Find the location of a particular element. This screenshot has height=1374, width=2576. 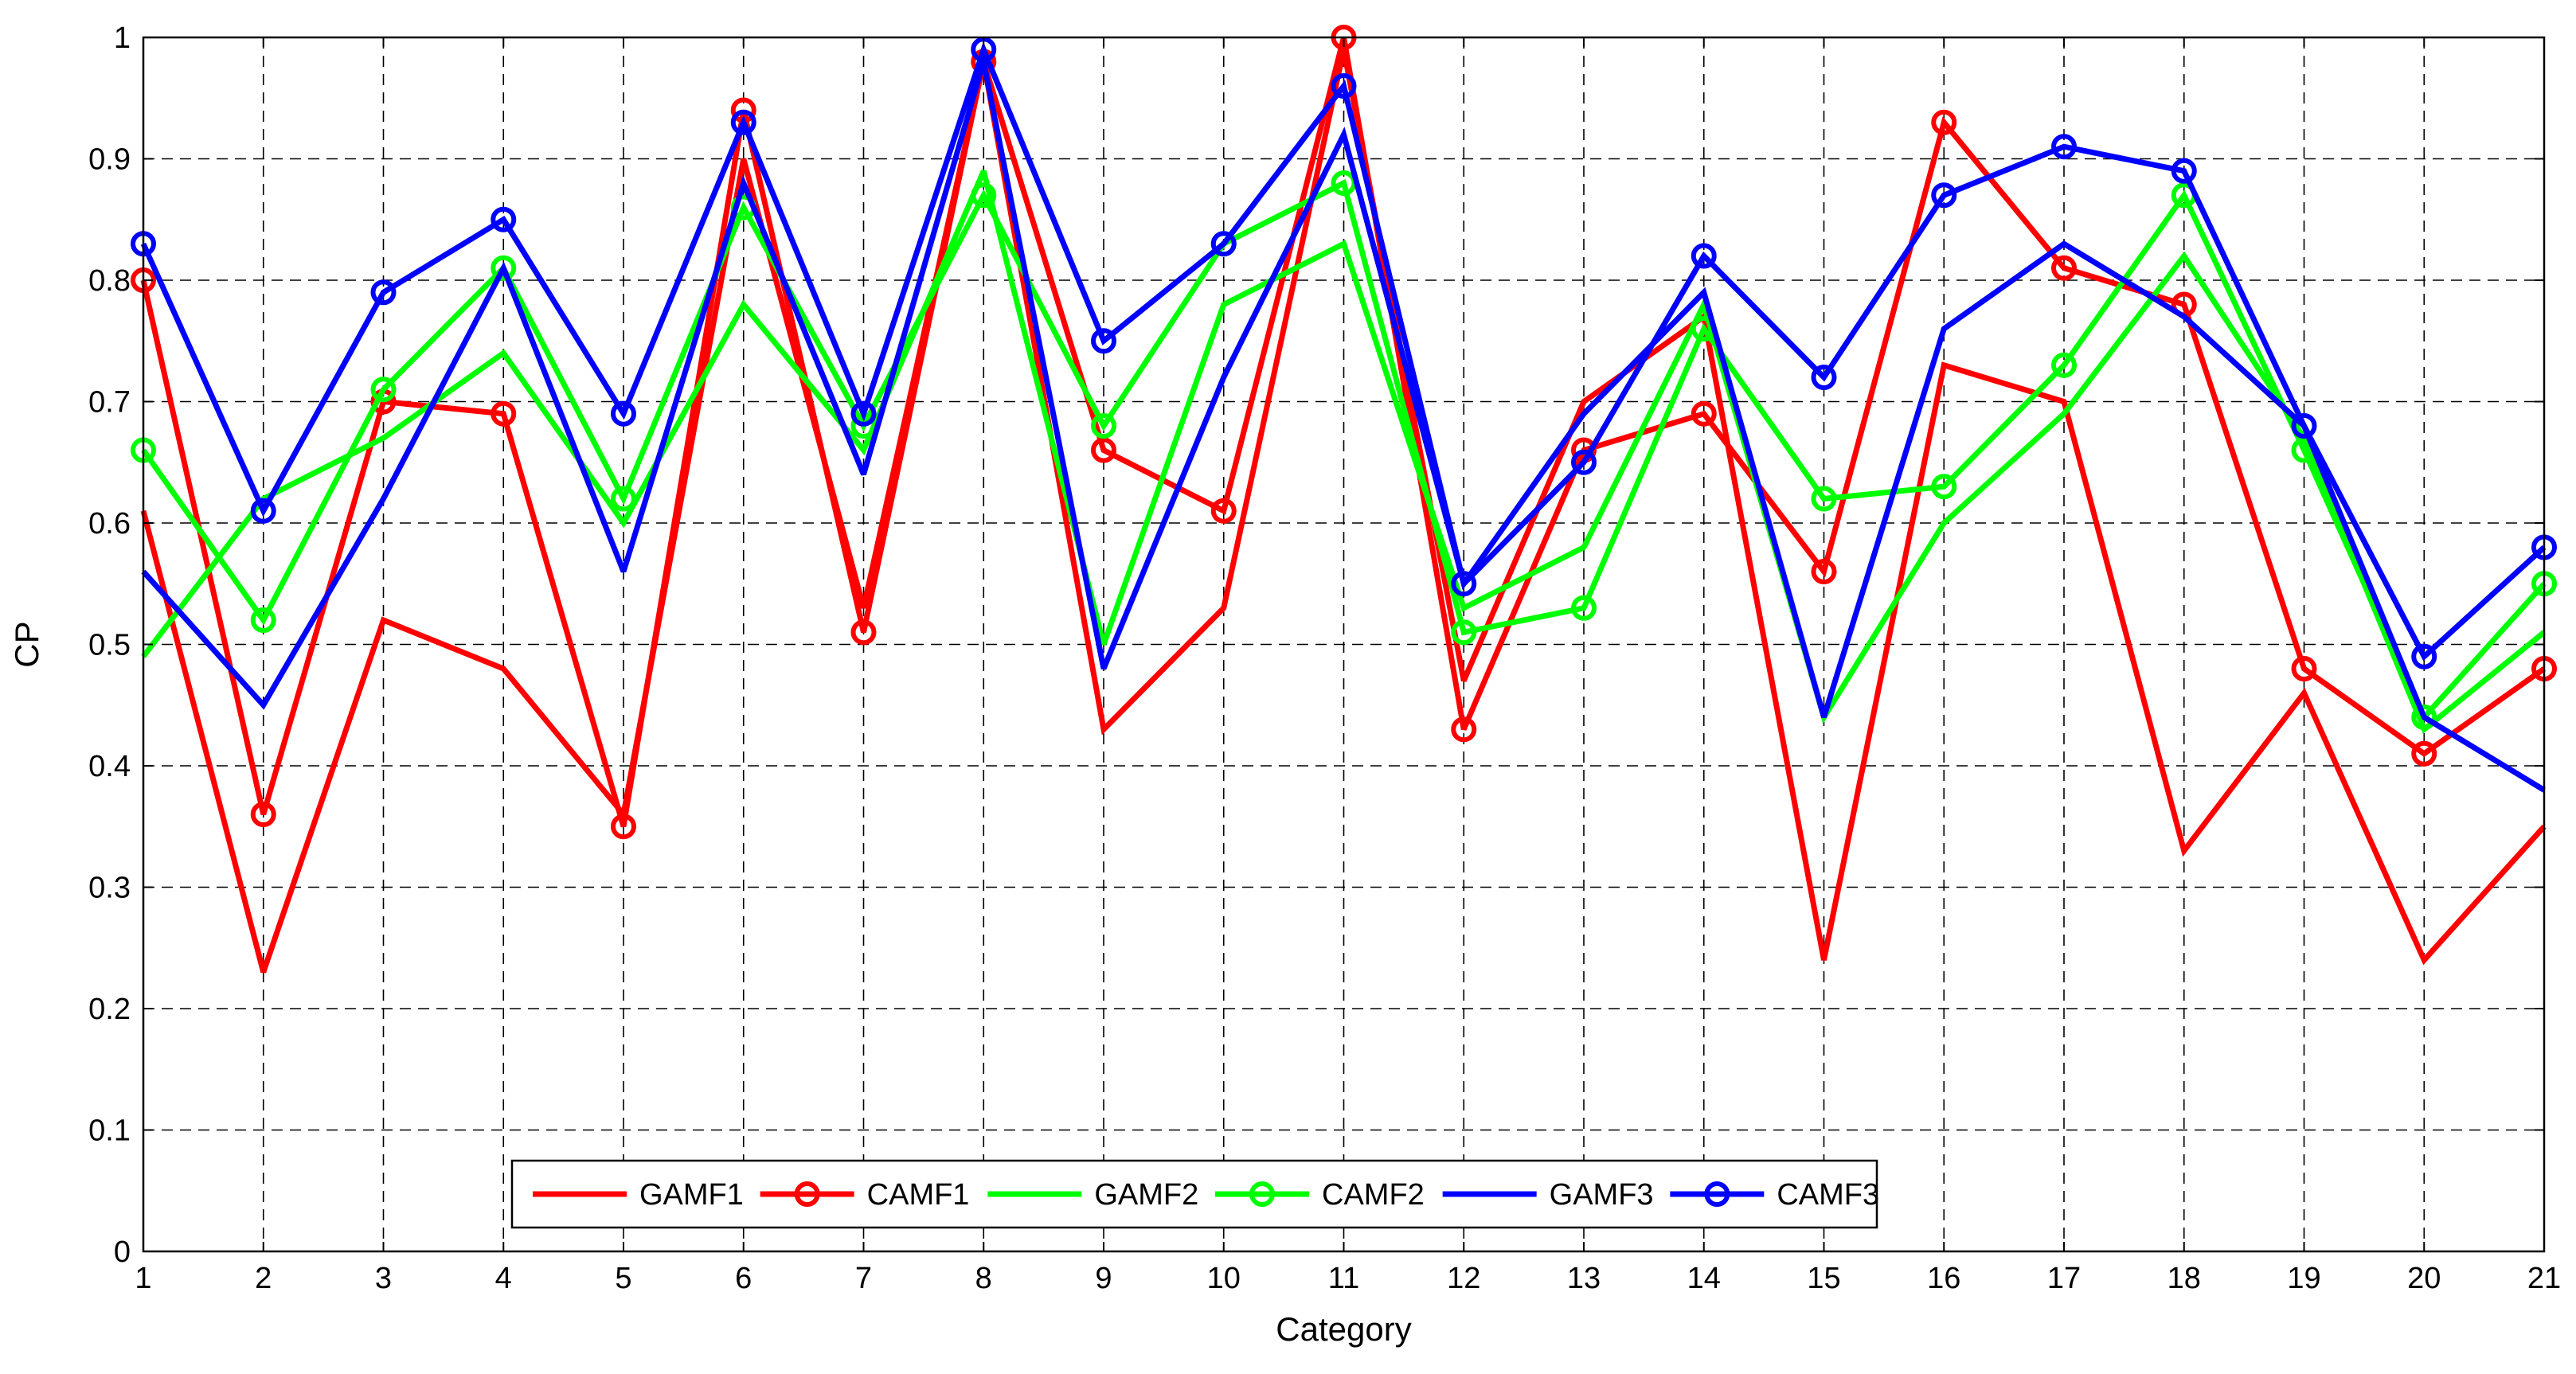

y-axis-title: CP is located at coordinates (26, 644).